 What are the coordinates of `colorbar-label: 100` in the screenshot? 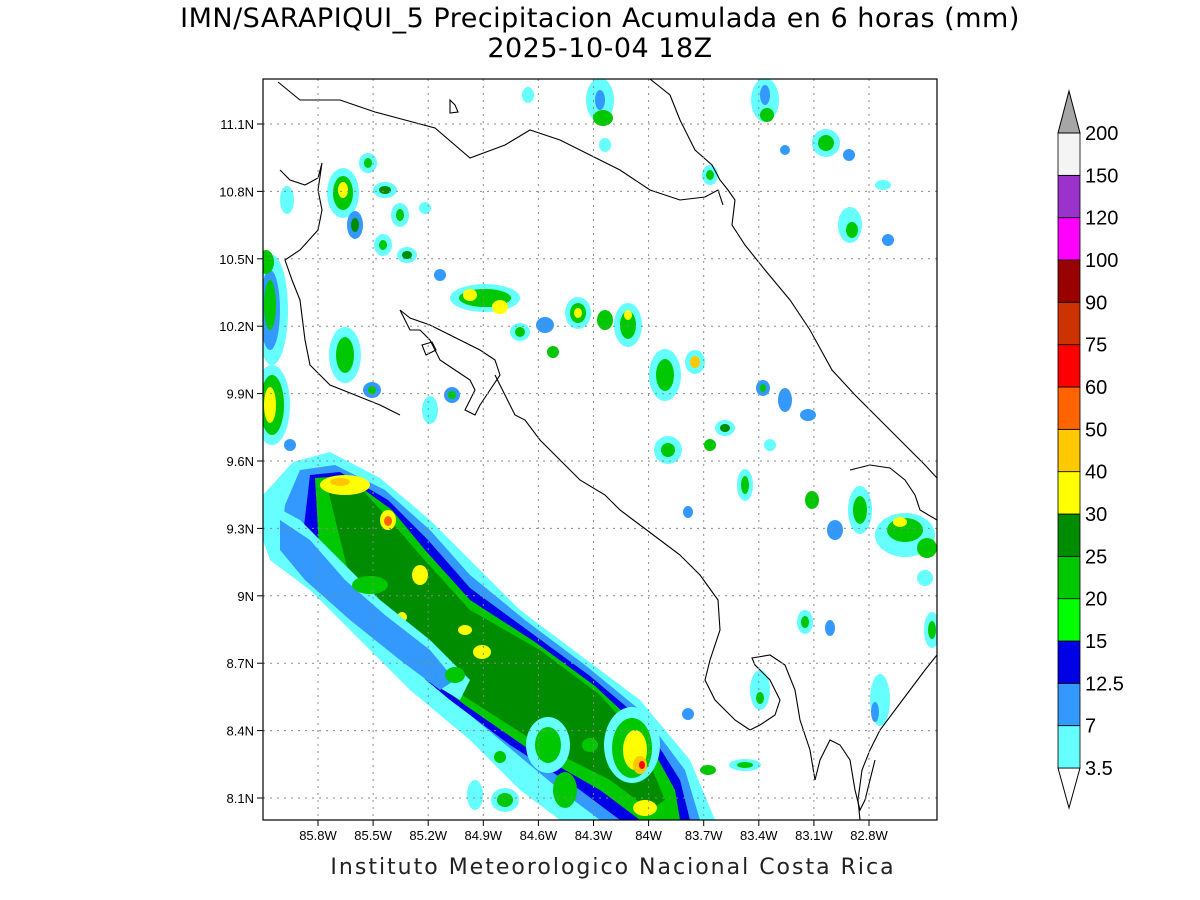 It's located at (1101, 261).